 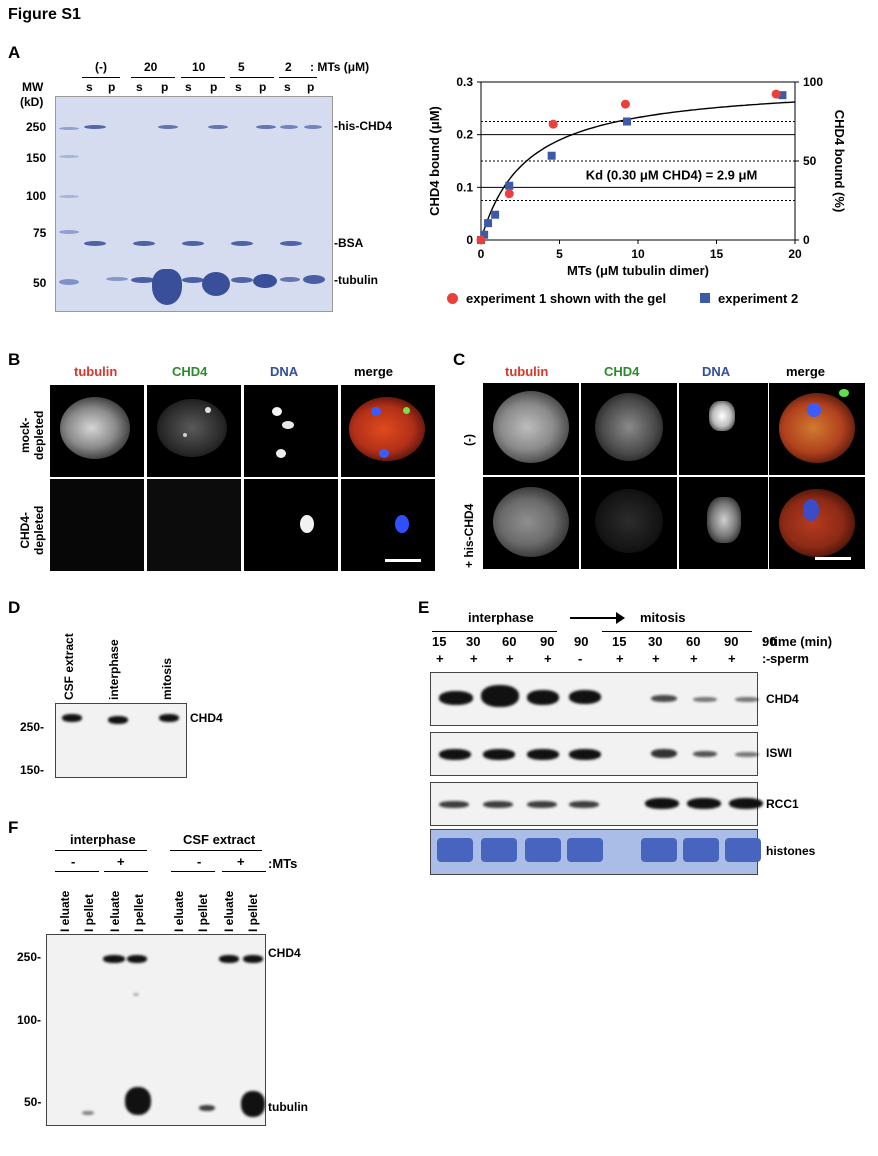 What do you see at coordinates (758, 298) in the screenshot?
I see `legend-exp2-label: experiment 2` at bounding box center [758, 298].